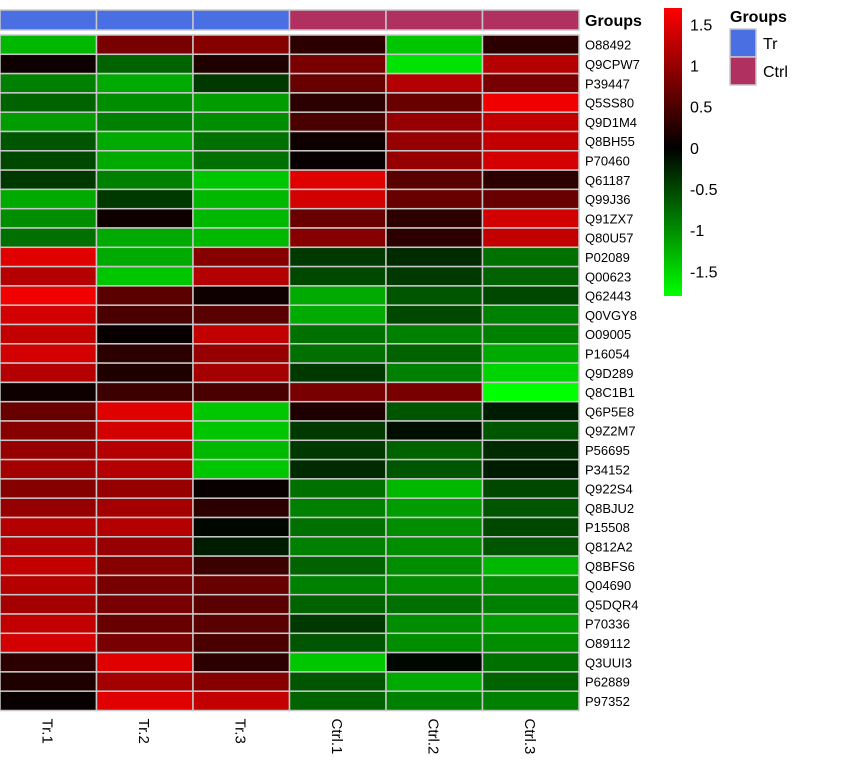  I want to click on row-label: Q3UUI3, so click(608, 662).